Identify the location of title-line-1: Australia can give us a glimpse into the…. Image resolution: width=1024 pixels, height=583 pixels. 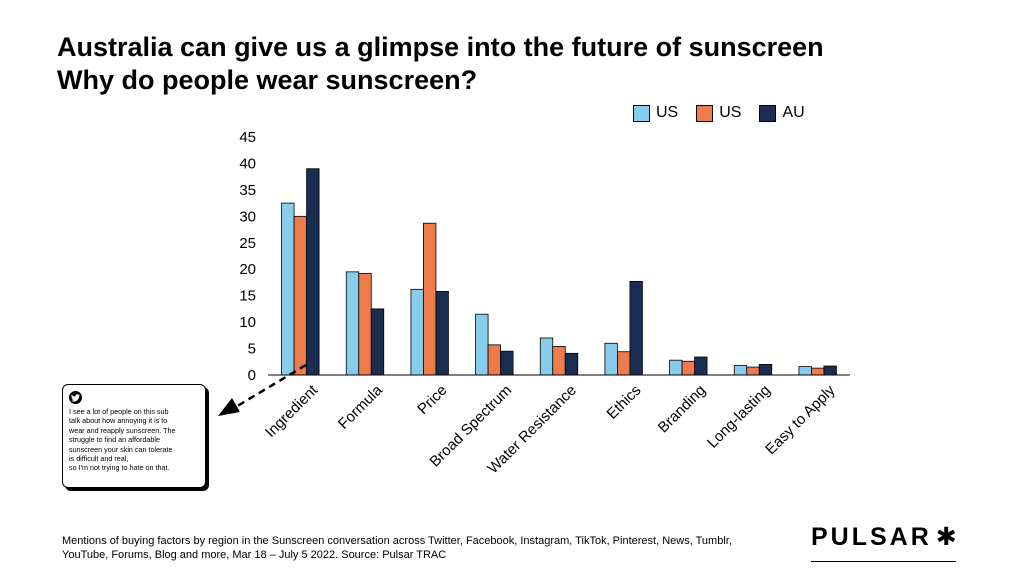
(440, 47).